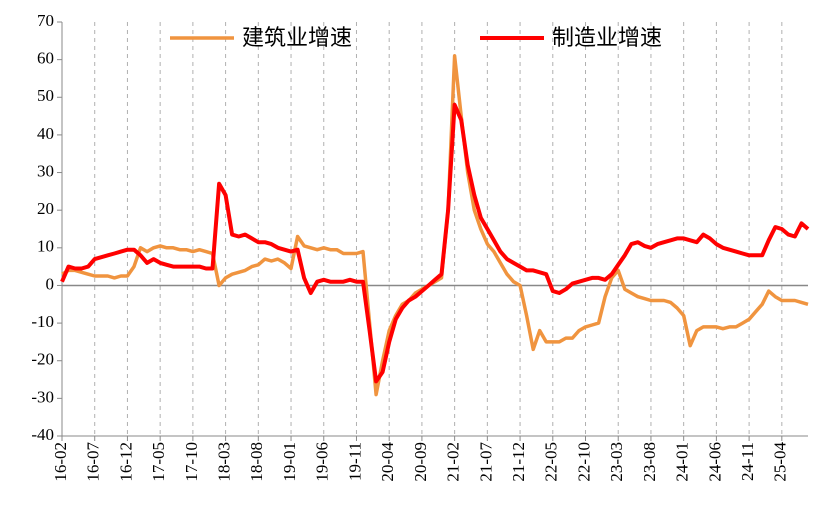  Describe the element at coordinates (191, 462) in the screenshot. I see `x-tick-label: 17-10` at that location.